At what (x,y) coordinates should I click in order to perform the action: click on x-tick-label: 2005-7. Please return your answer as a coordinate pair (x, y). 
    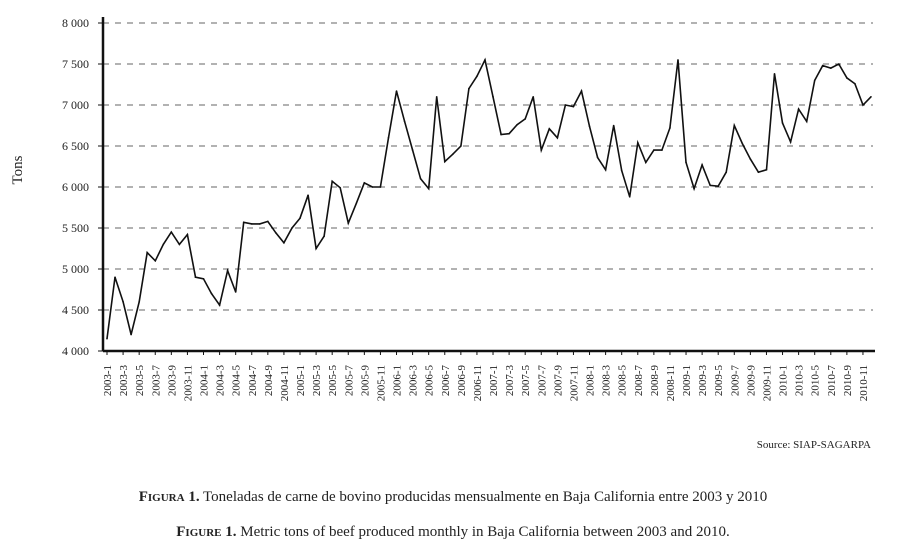
    Looking at the image, I should click on (349, 381).